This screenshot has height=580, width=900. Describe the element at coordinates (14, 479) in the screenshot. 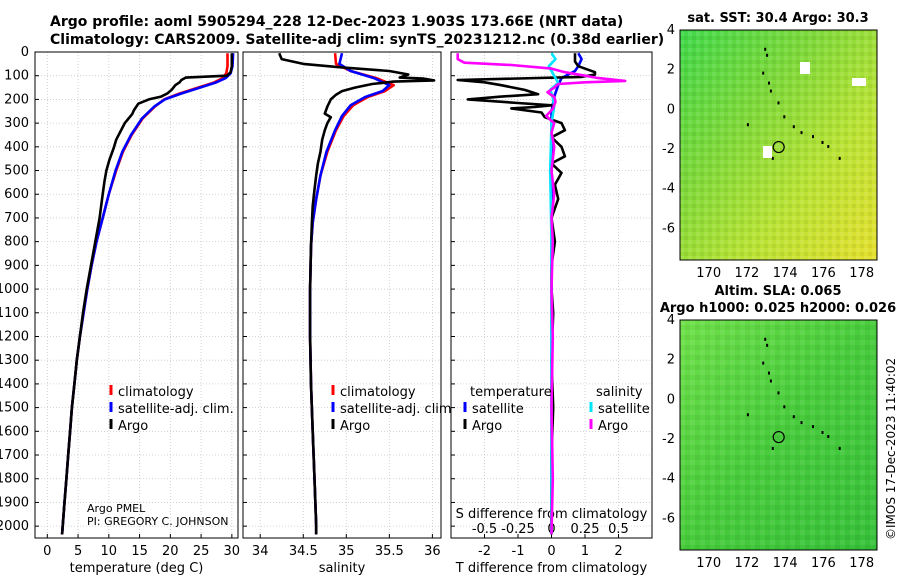

I see `depth-tick-label: 1800` at that location.